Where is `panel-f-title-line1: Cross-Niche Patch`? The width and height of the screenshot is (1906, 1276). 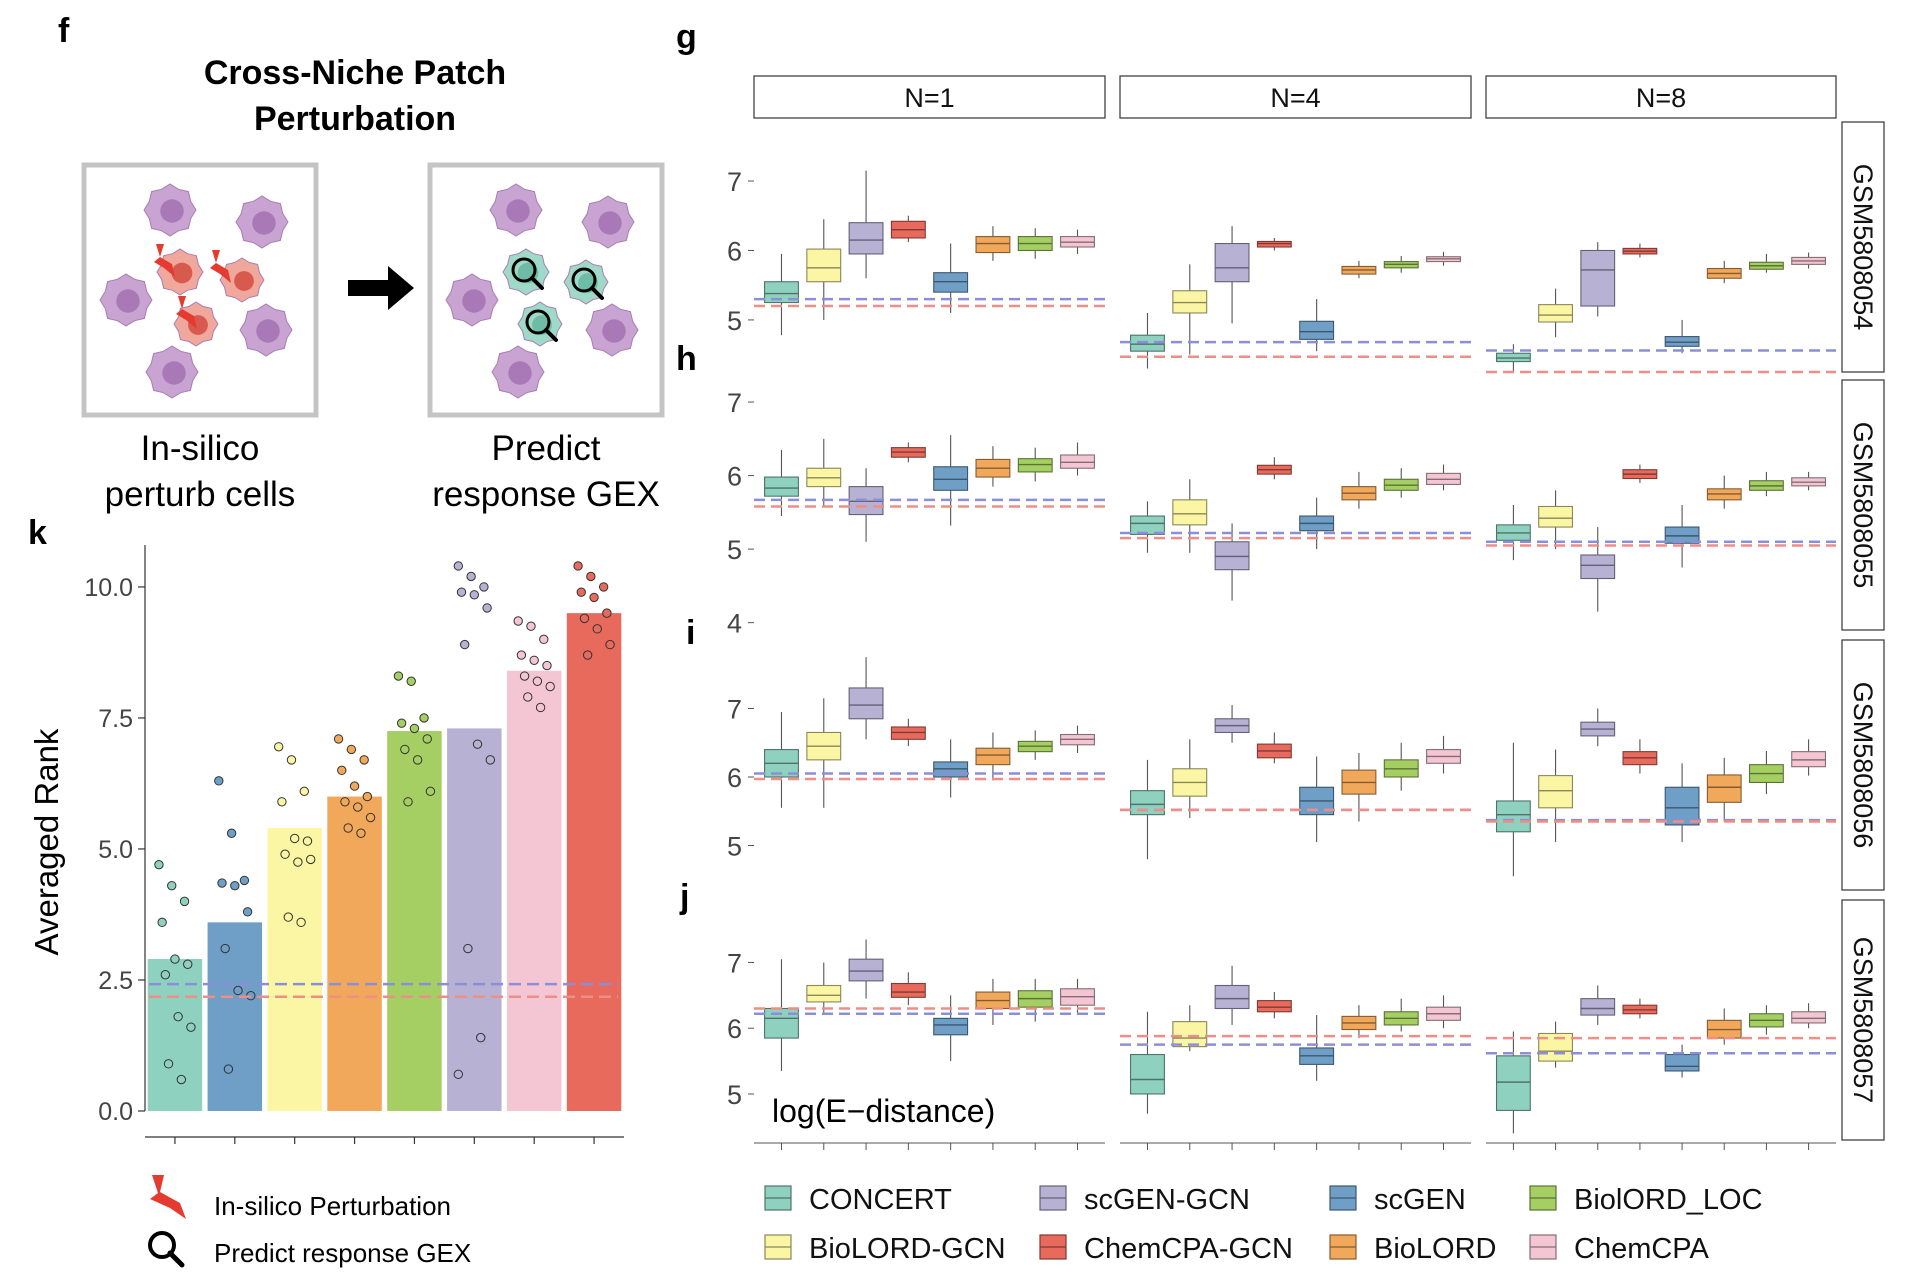
panel-f-title-line1: Cross-Niche Patch is located at coordinates (355, 73).